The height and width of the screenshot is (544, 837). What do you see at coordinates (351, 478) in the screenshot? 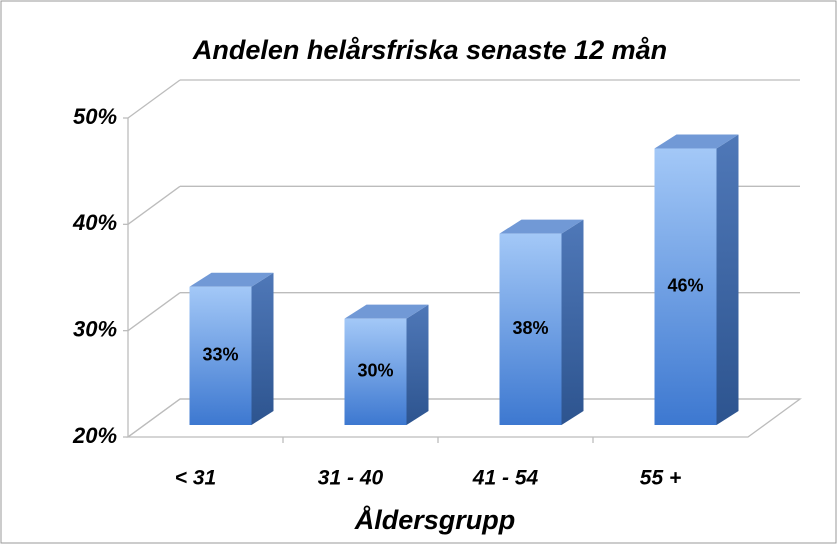
I see `x-tick-label: 31 - 40` at bounding box center [351, 478].